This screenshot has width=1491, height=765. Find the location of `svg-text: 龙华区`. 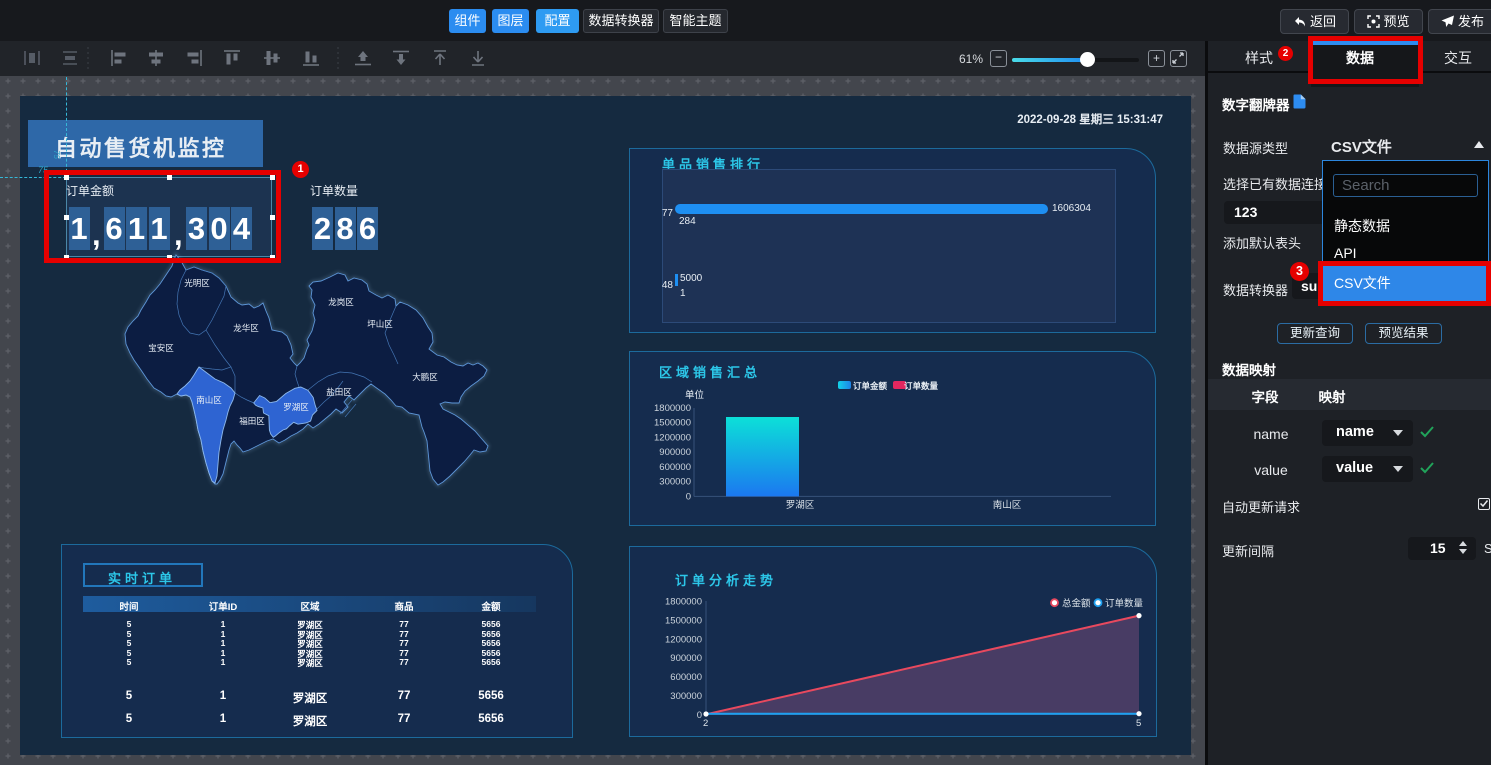

svg-text: 龙华区 is located at coordinates (246, 328).